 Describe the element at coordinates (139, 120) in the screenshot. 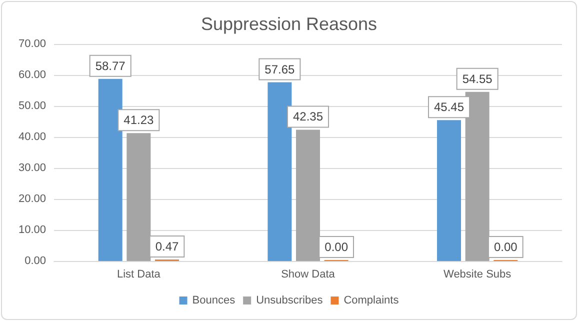

I see `data-label: 41.23` at that location.